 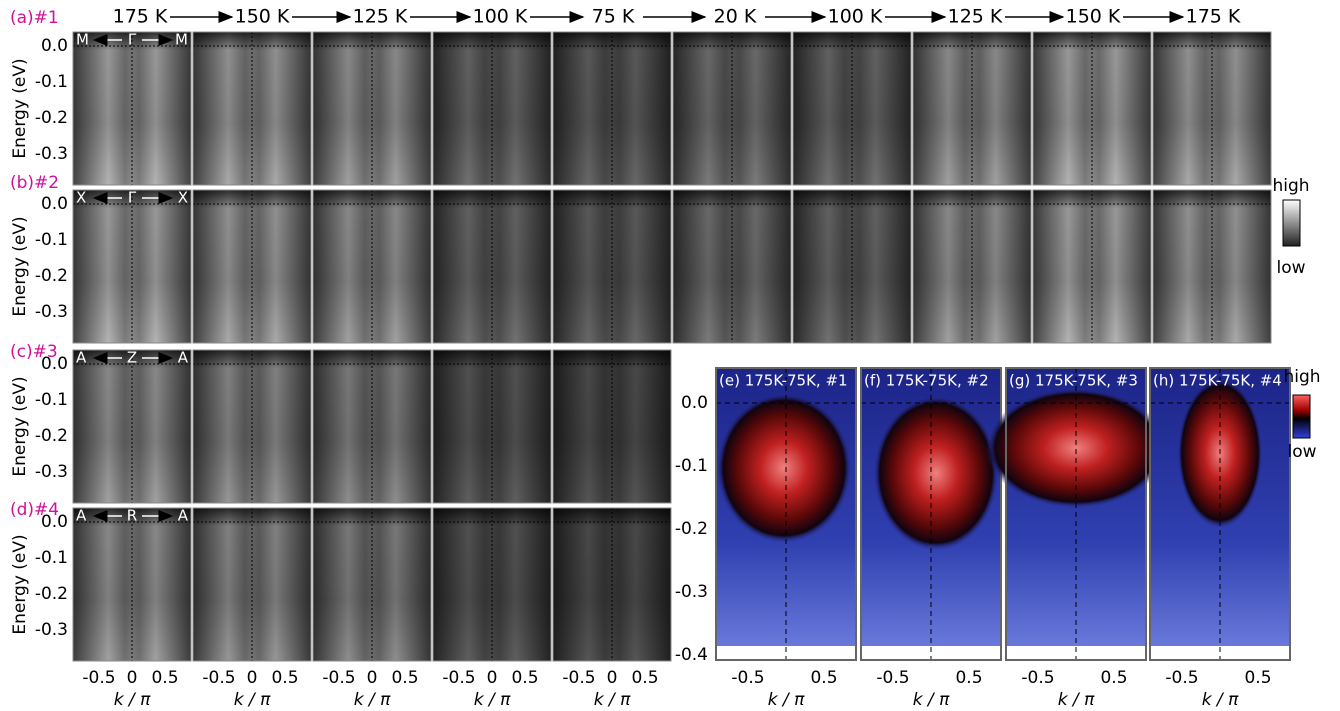 I want to click on y-tick-label: -0.4, so click(x=691, y=655).